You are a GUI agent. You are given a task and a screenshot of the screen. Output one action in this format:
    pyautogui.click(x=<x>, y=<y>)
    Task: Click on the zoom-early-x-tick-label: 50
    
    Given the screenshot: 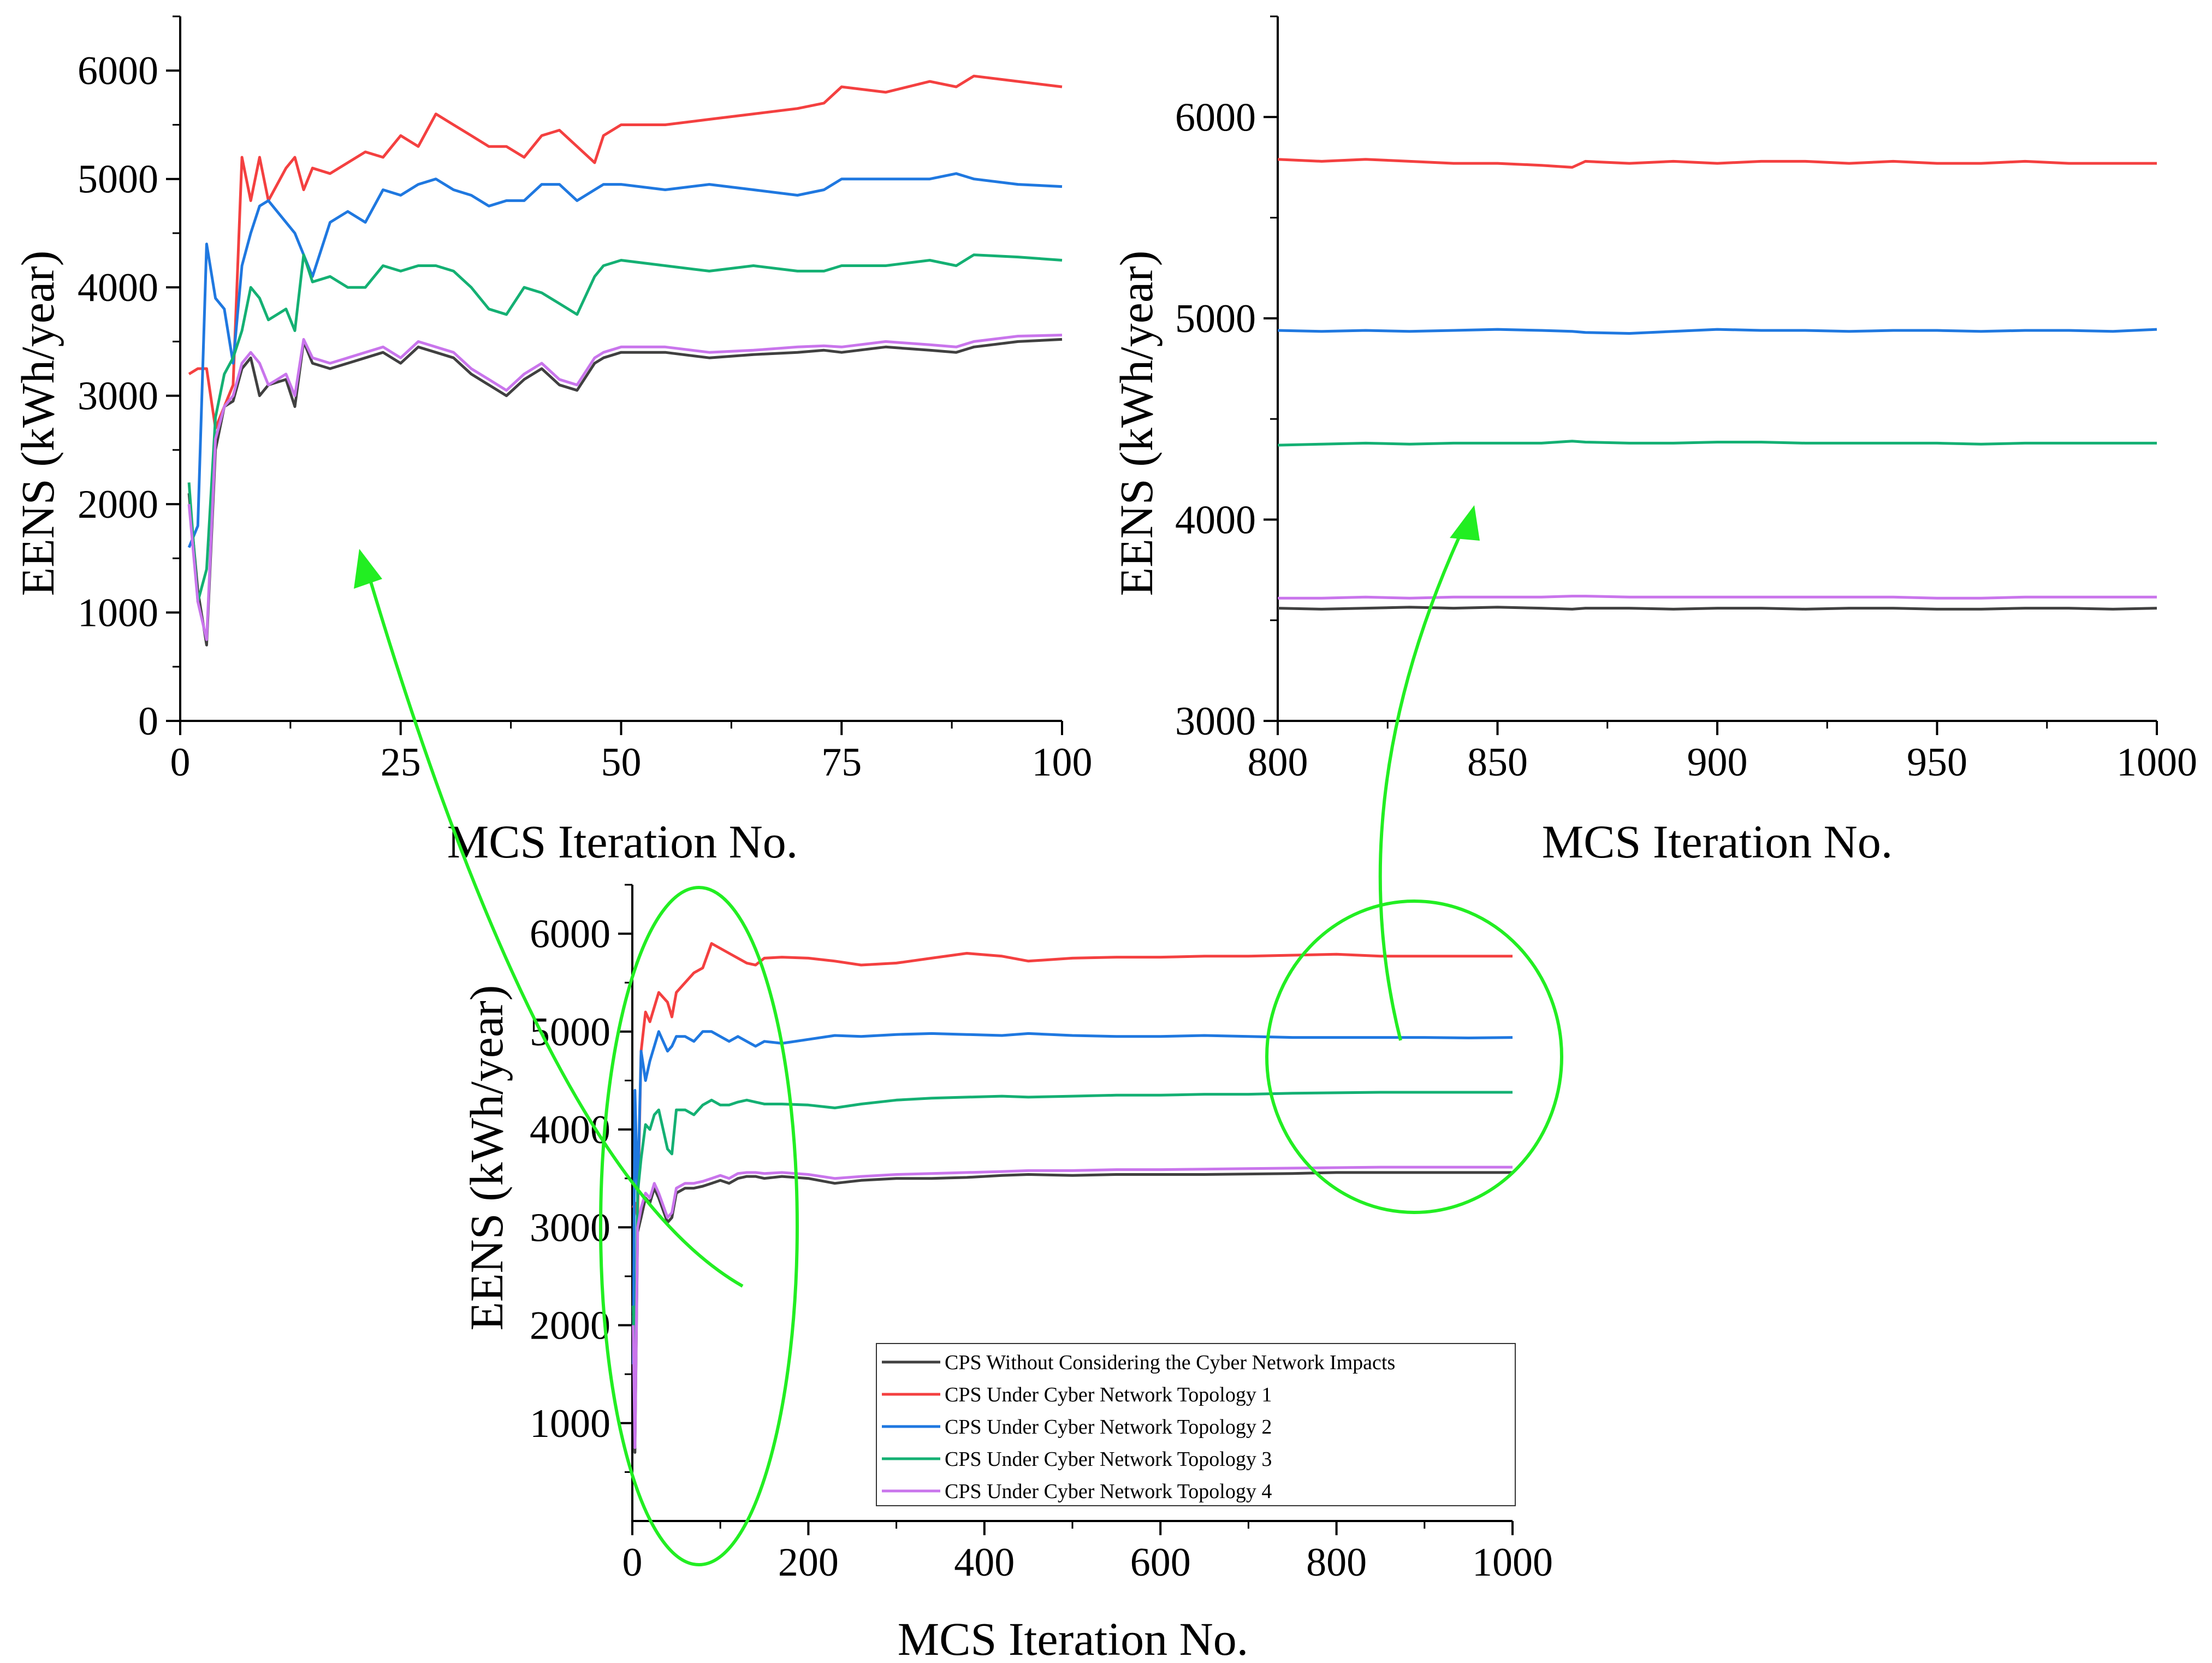 What is the action you would take?
    pyautogui.click(x=621, y=762)
    